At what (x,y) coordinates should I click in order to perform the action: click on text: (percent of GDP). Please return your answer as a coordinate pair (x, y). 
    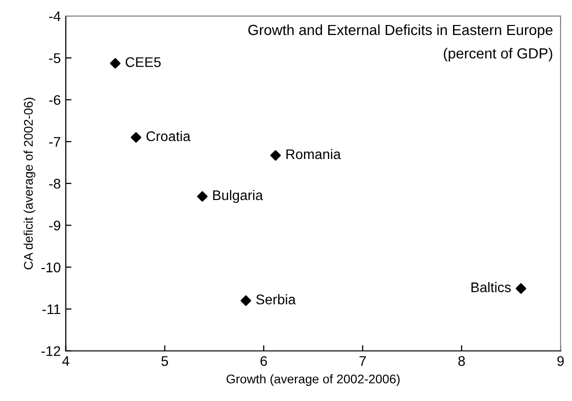
    Looking at the image, I should click on (498, 55).